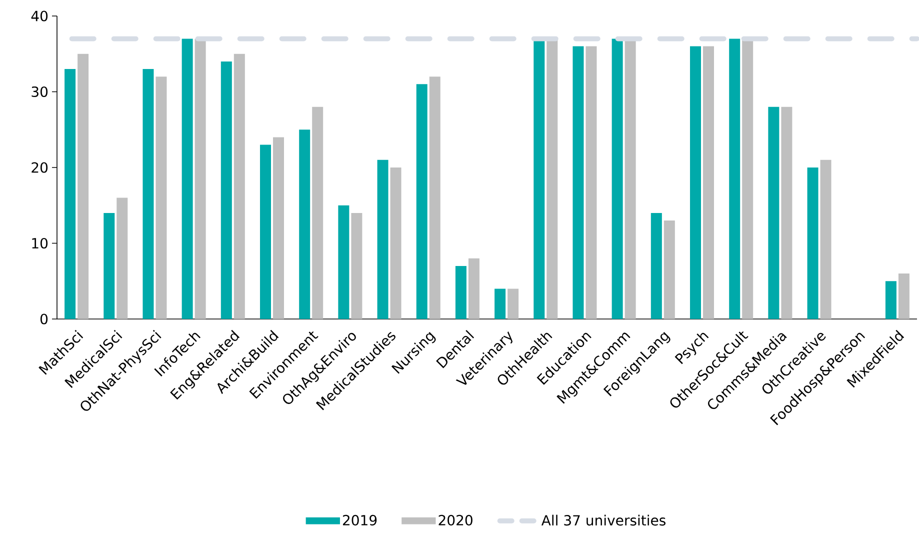  What do you see at coordinates (455, 520) in the screenshot?
I see `legend-label: 2020` at bounding box center [455, 520].